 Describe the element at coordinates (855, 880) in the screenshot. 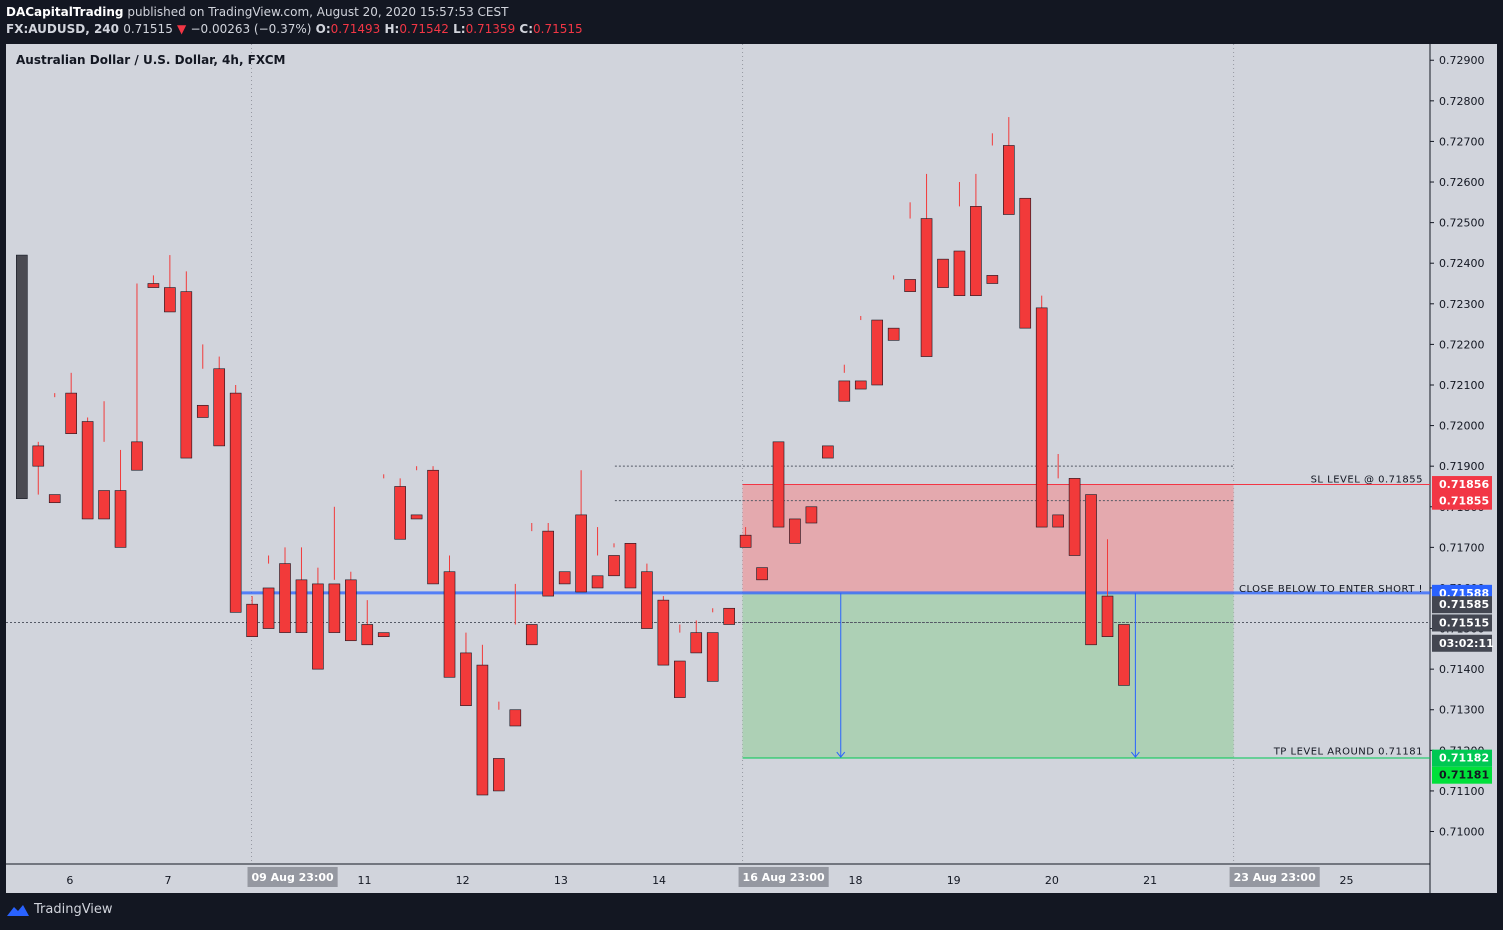

I see `x-tick-label: 18` at that location.